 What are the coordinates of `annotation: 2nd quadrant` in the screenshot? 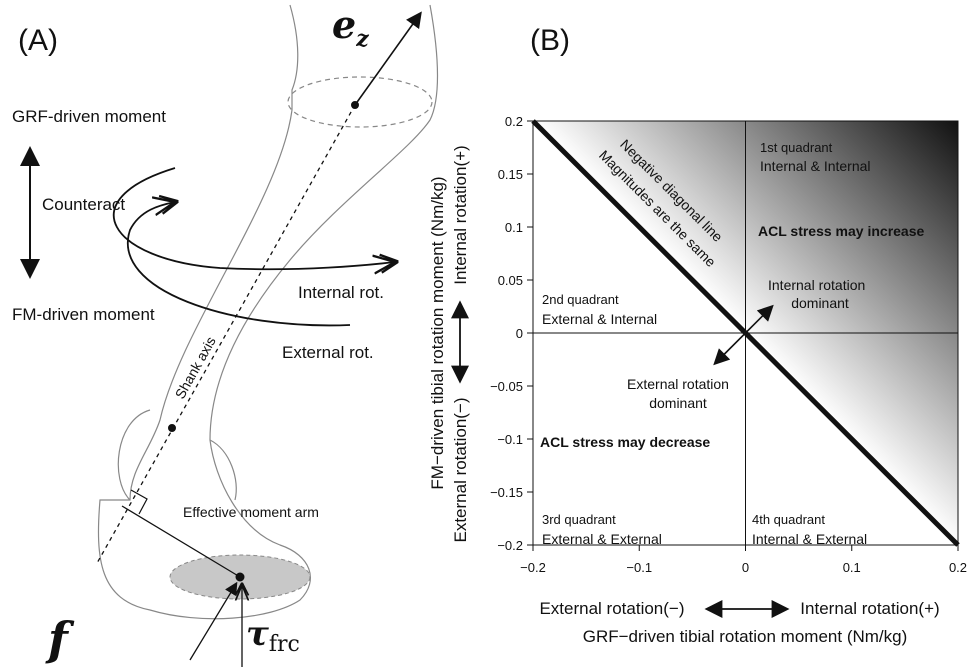 It's located at (580, 299).